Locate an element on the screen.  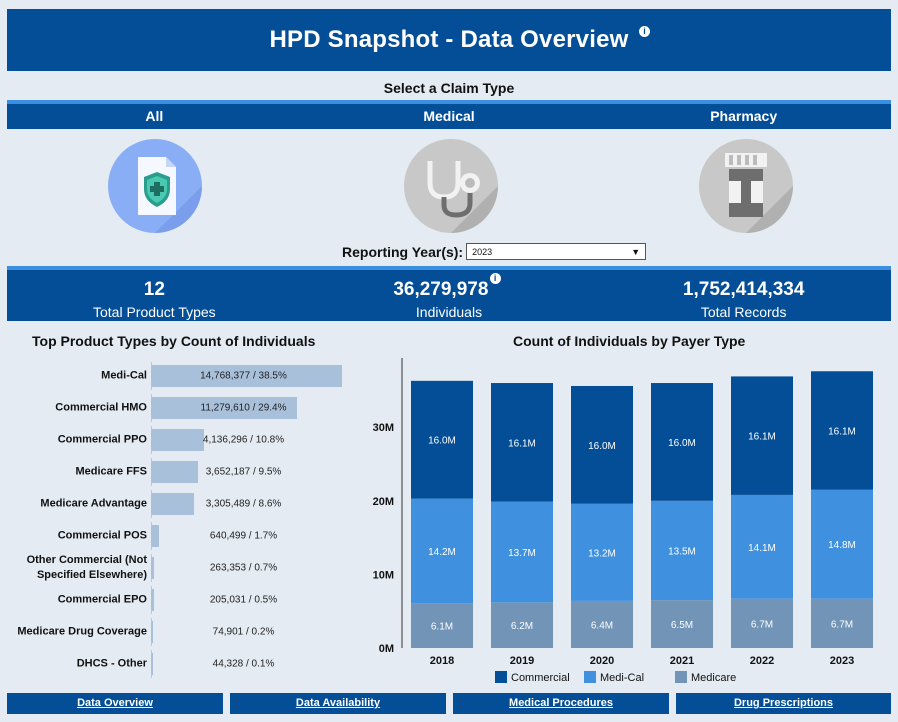
kpi-individuals-value: 36,279,978 is located at coordinates (441, 289).